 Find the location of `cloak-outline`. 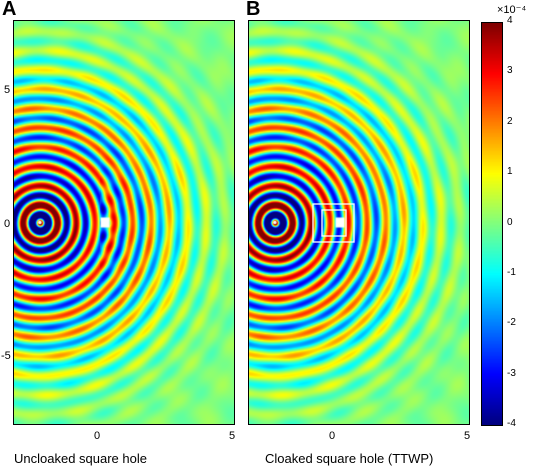

cloak-outline is located at coordinates (333, 223).